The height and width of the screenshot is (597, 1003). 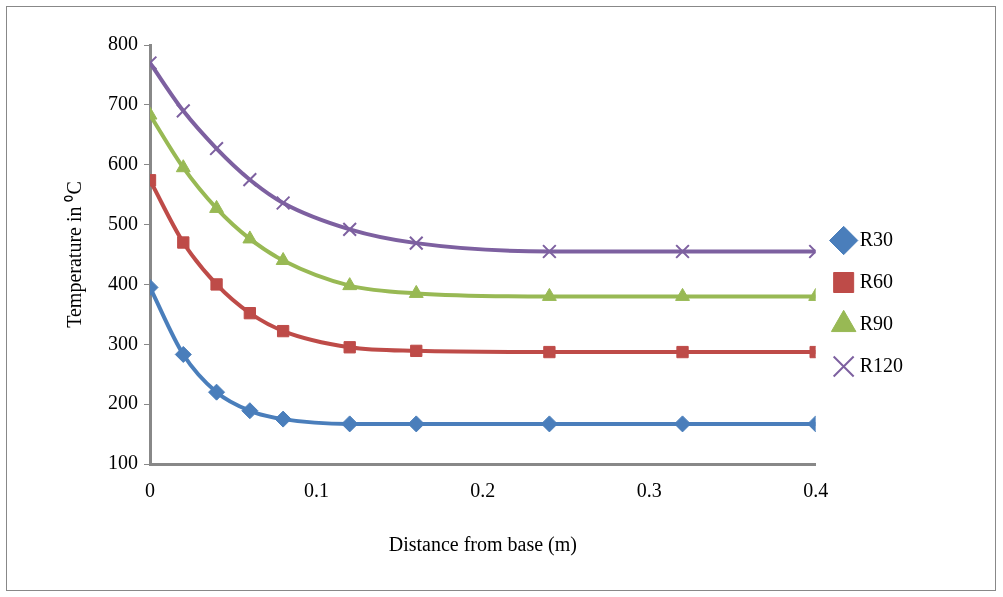 What do you see at coordinates (482, 545) in the screenshot?
I see `x-axis-title: Distance from base (m)` at bounding box center [482, 545].